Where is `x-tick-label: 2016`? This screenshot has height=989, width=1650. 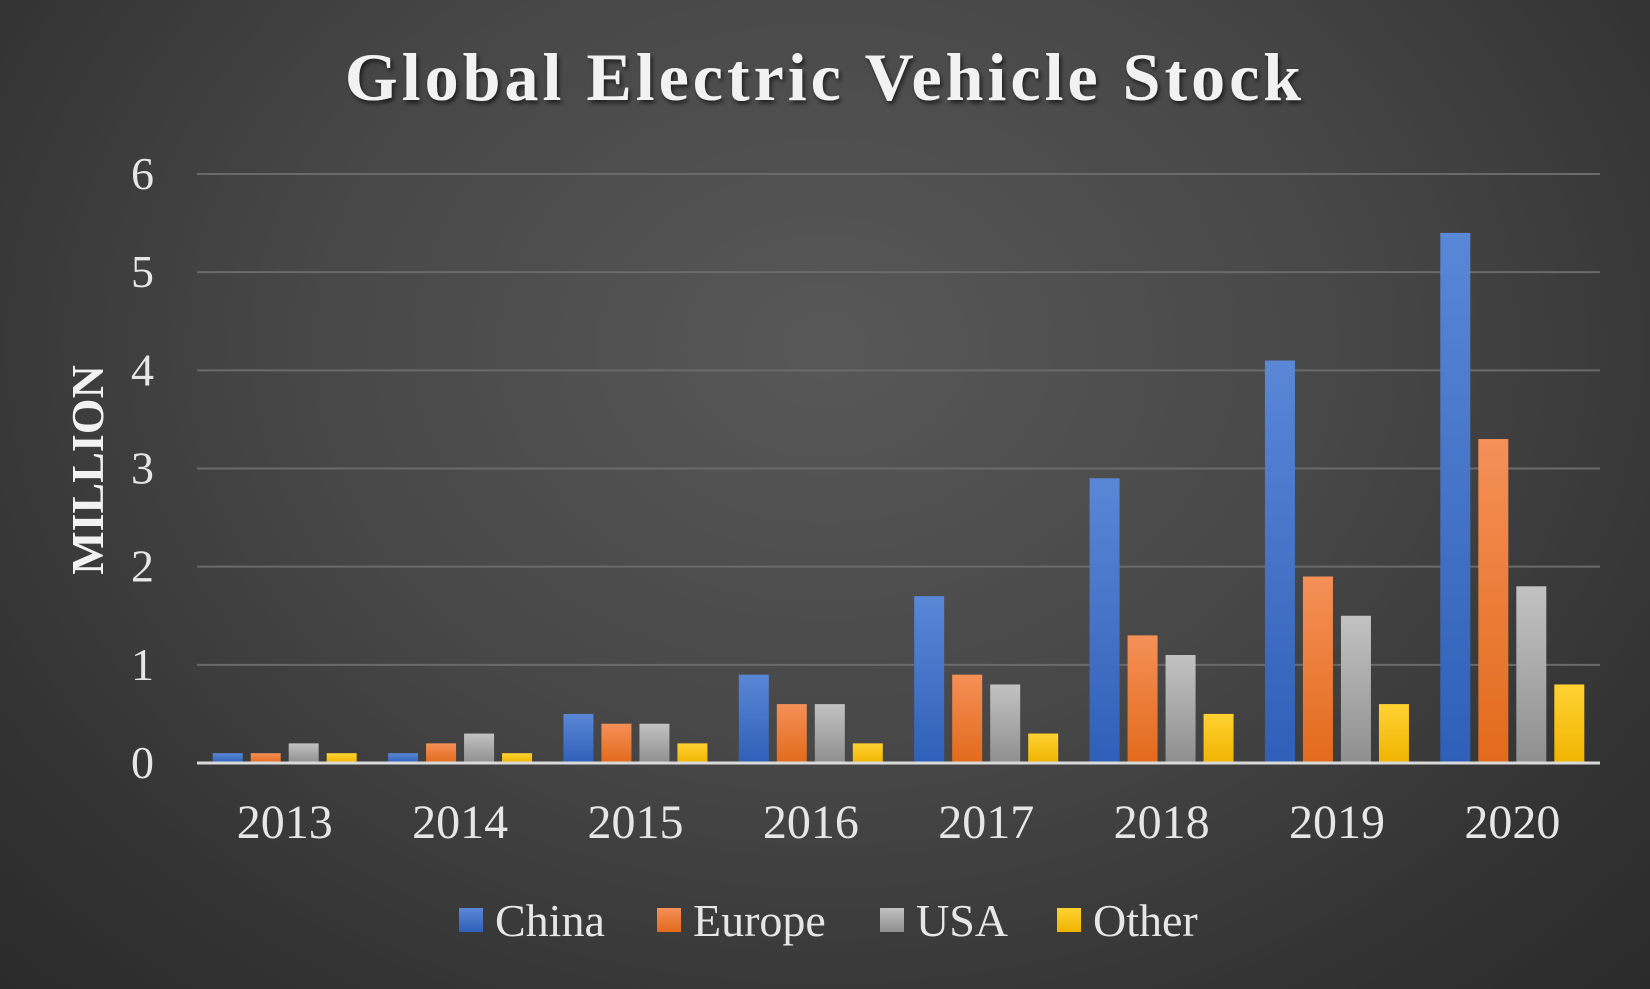 x-tick-label: 2016 is located at coordinates (811, 822).